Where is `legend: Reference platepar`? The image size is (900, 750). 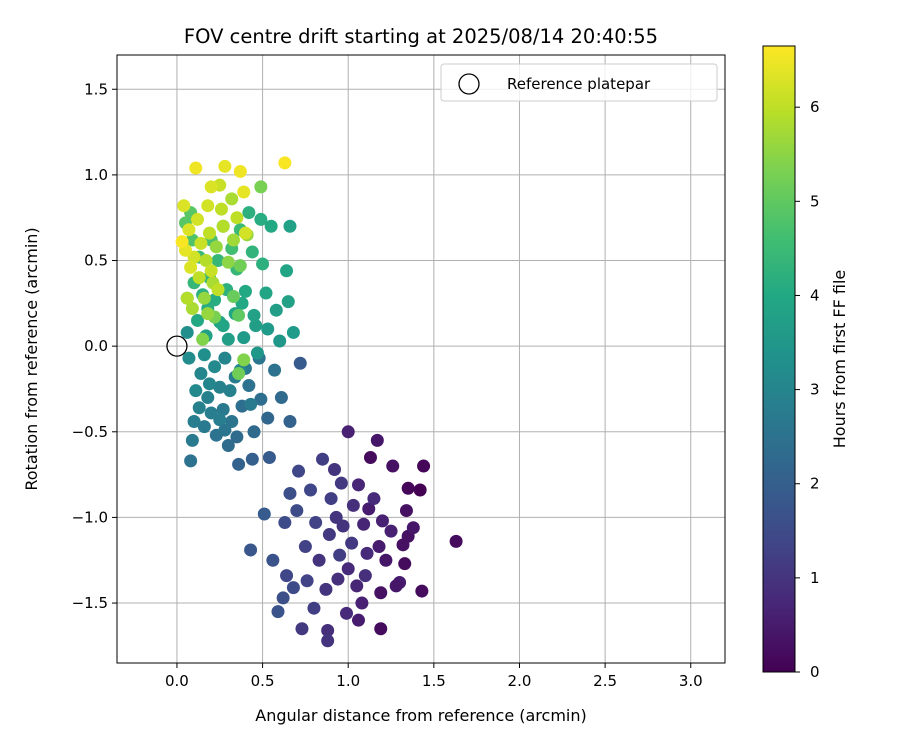
legend: Reference platepar is located at coordinates (579, 82).